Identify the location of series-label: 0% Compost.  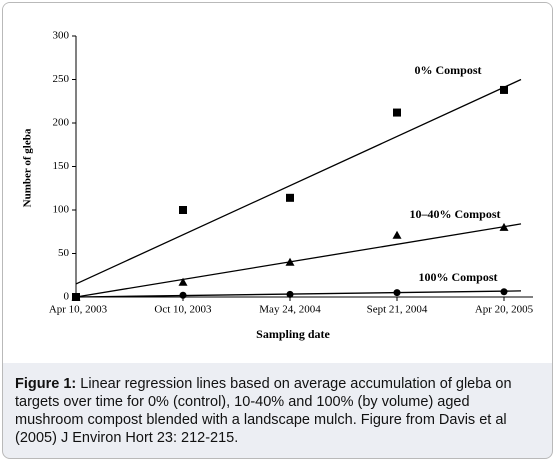
(447, 70).